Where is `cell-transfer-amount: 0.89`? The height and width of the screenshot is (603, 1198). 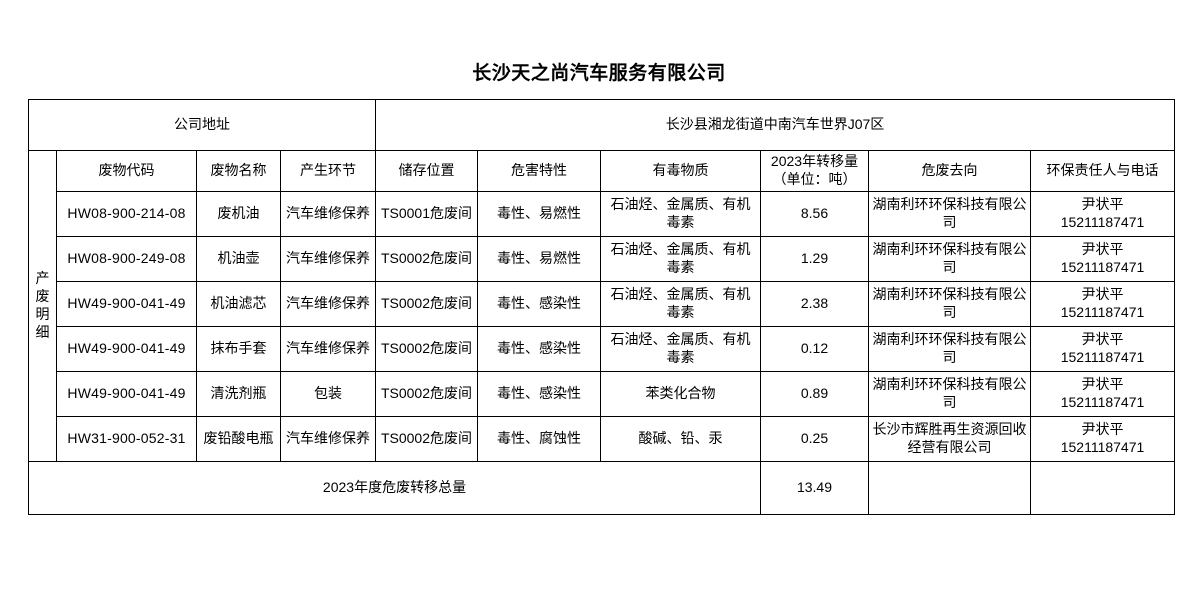
cell-transfer-amount: 0.89 is located at coordinates (814, 393).